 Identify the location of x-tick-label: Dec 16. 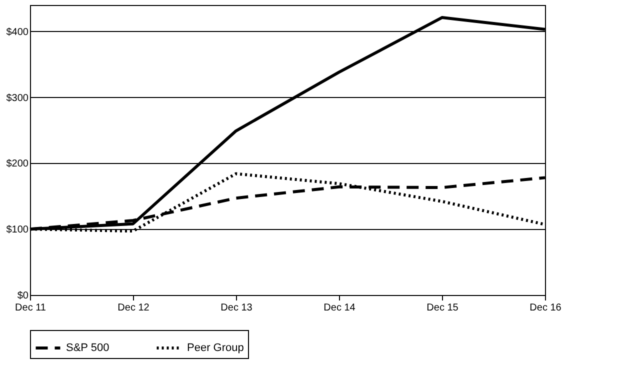
(546, 308).